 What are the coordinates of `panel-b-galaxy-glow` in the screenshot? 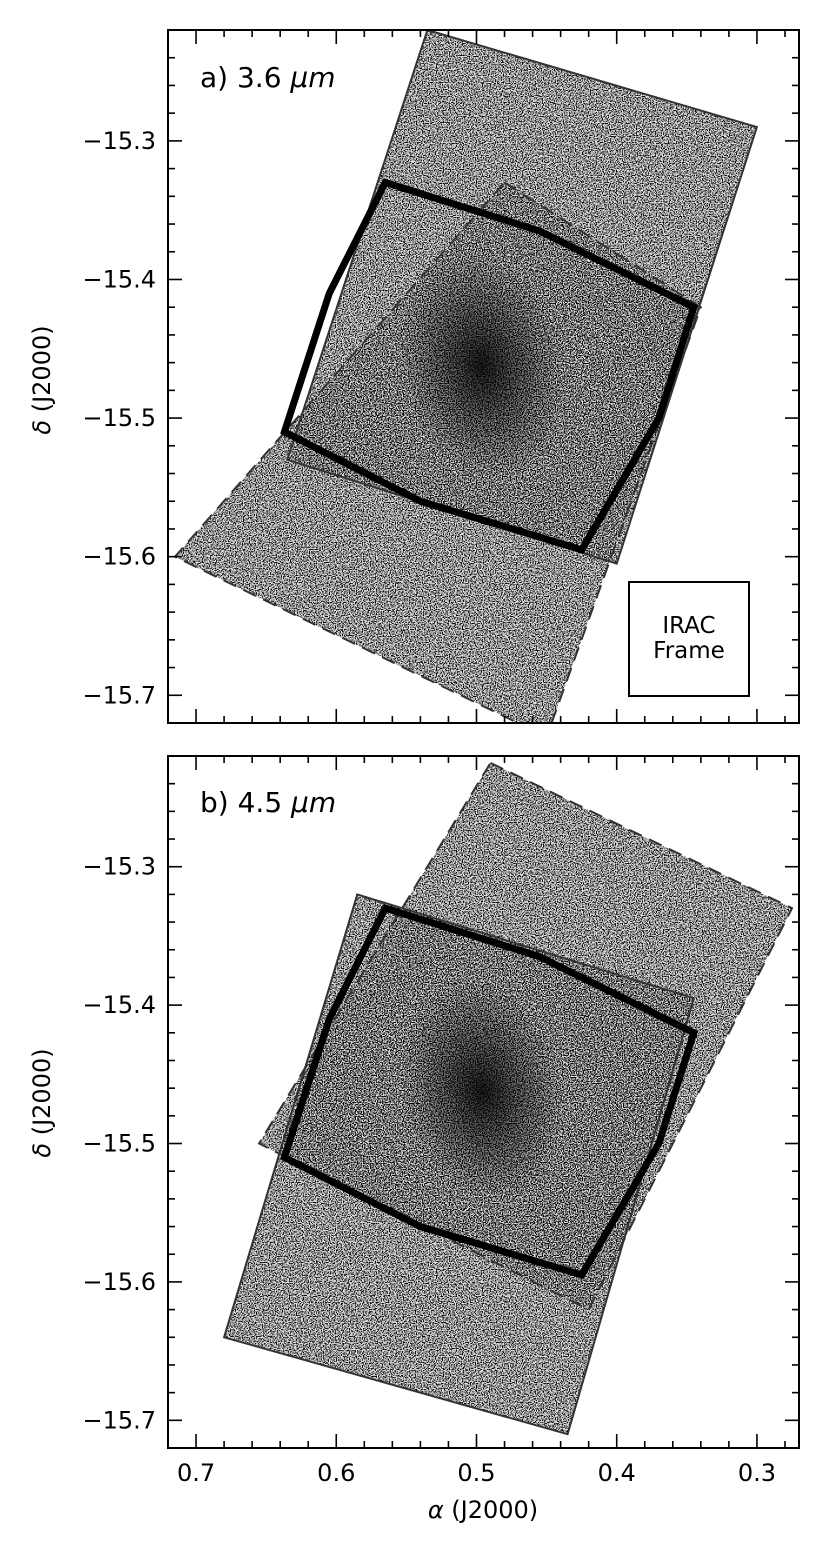 It's located at (482, 1091).